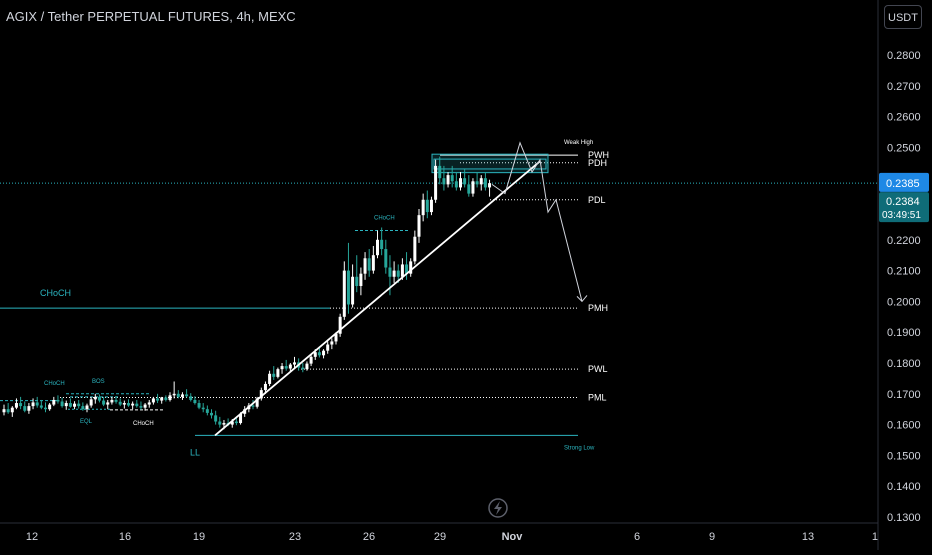  I want to click on price-tick-label: 0.1900, so click(904, 333).